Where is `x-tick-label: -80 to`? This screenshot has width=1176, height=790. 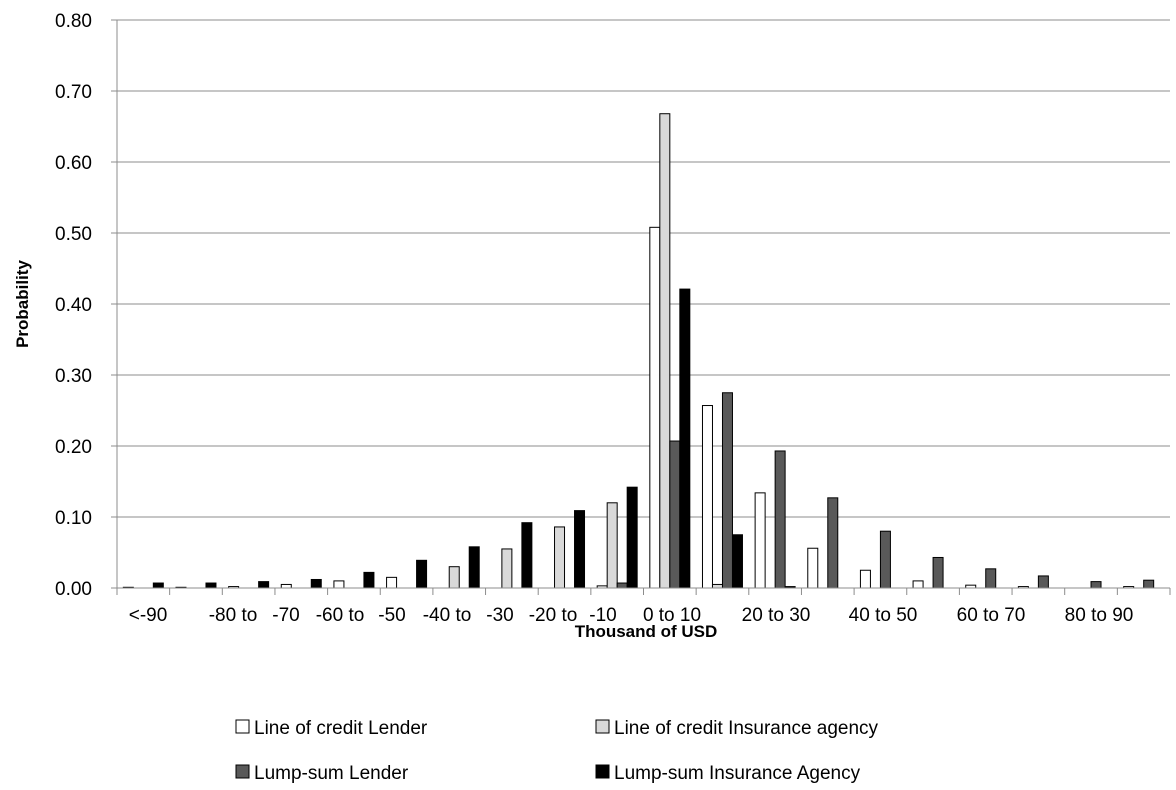 x-tick-label: -80 to is located at coordinates (233, 615).